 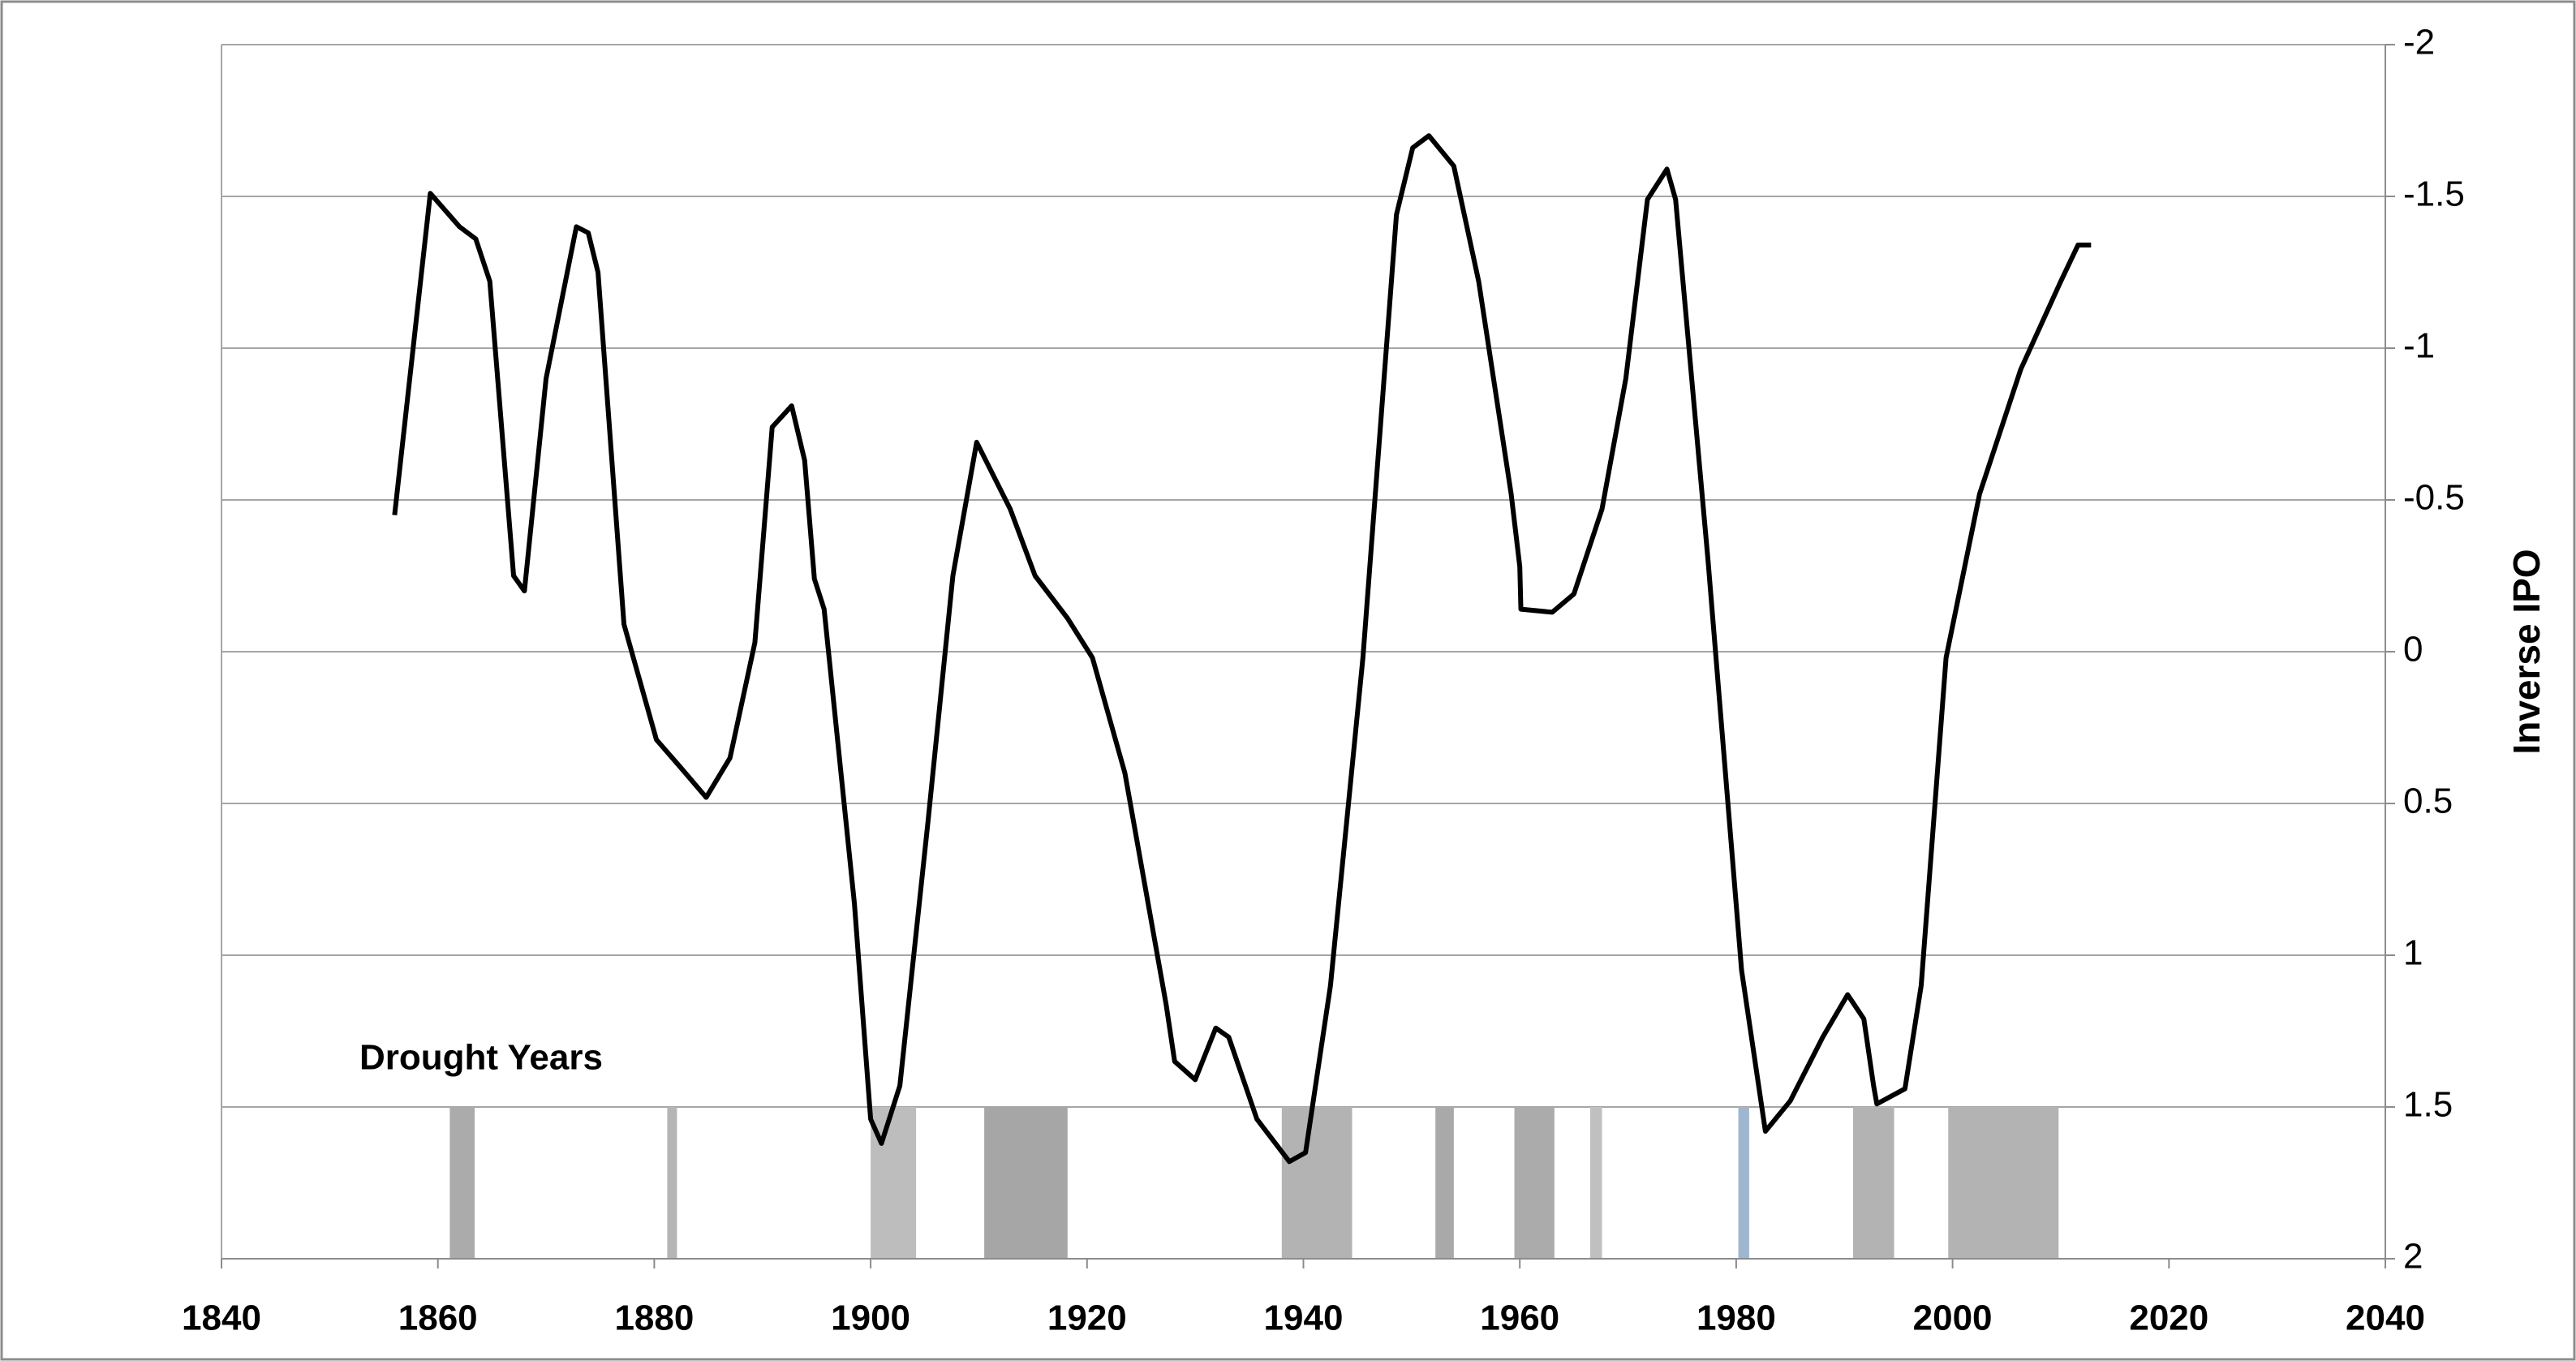 What do you see at coordinates (2413, 650) in the screenshot?
I see `y-tick-label: 0` at bounding box center [2413, 650].